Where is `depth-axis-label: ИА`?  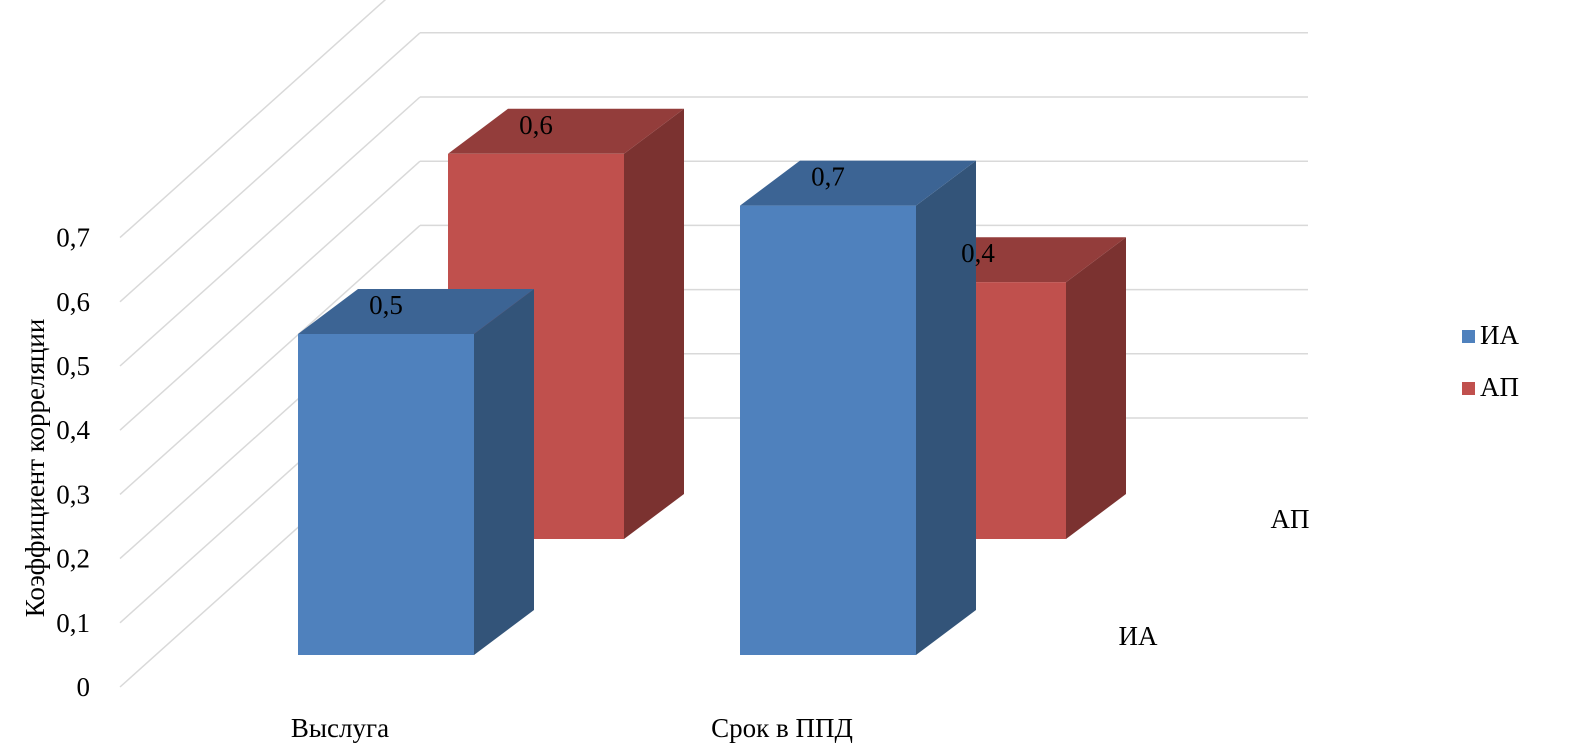
depth-axis-label: ИА is located at coordinates (1138, 636).